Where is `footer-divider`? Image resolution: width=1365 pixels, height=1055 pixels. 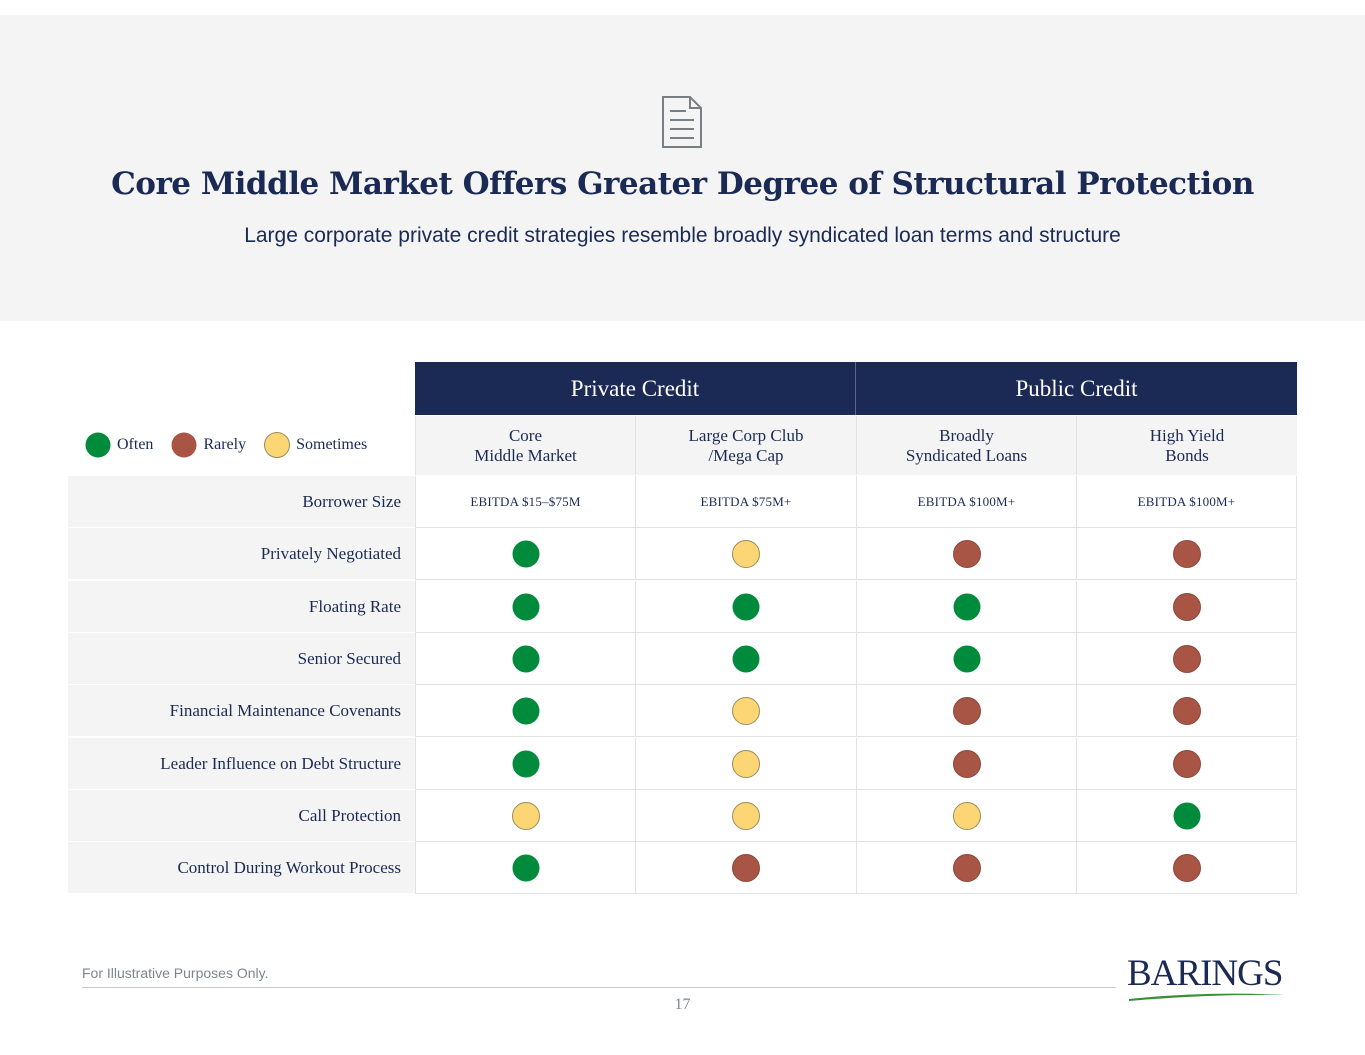
footer-divider is located at coordinates (599, 987).